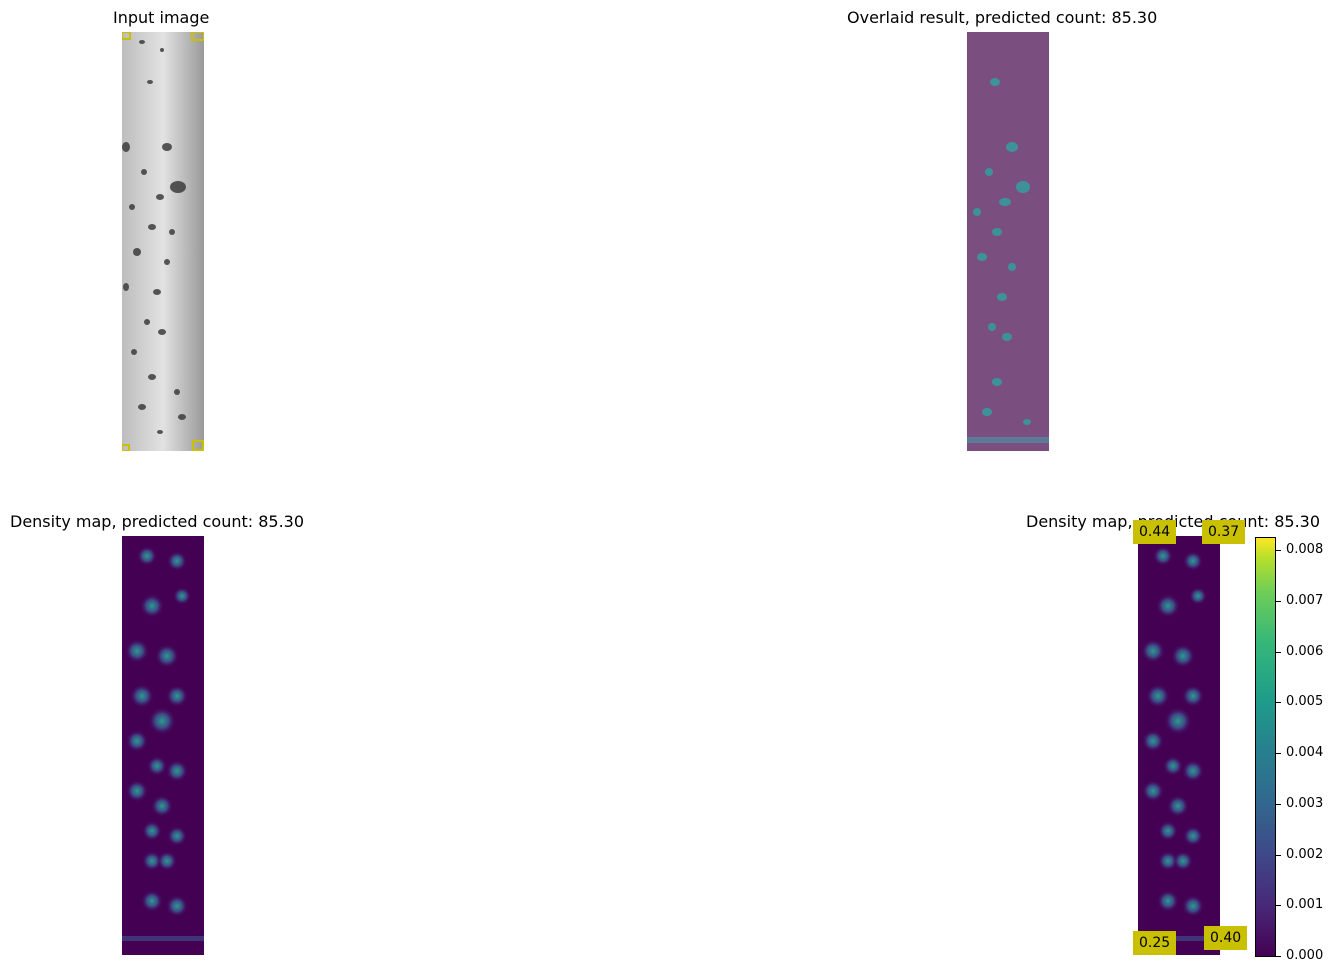  I want to click on input-image-graphic, so click(163, 241).